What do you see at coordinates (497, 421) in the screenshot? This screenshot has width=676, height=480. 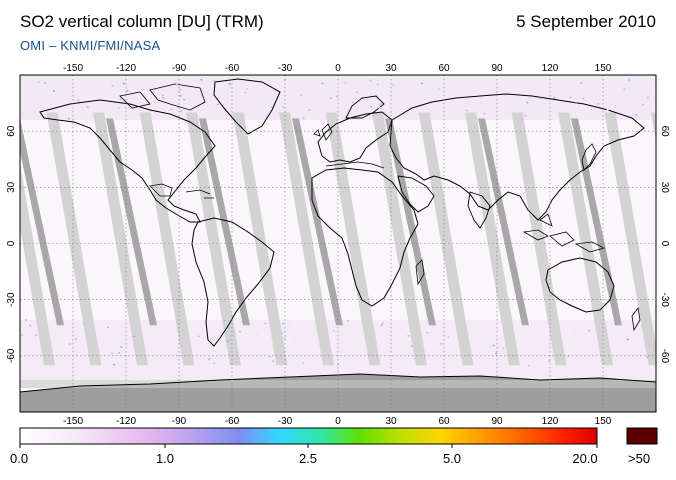 I see `lon-tick-label-bottom: 90` at bounding box center [497, 421].